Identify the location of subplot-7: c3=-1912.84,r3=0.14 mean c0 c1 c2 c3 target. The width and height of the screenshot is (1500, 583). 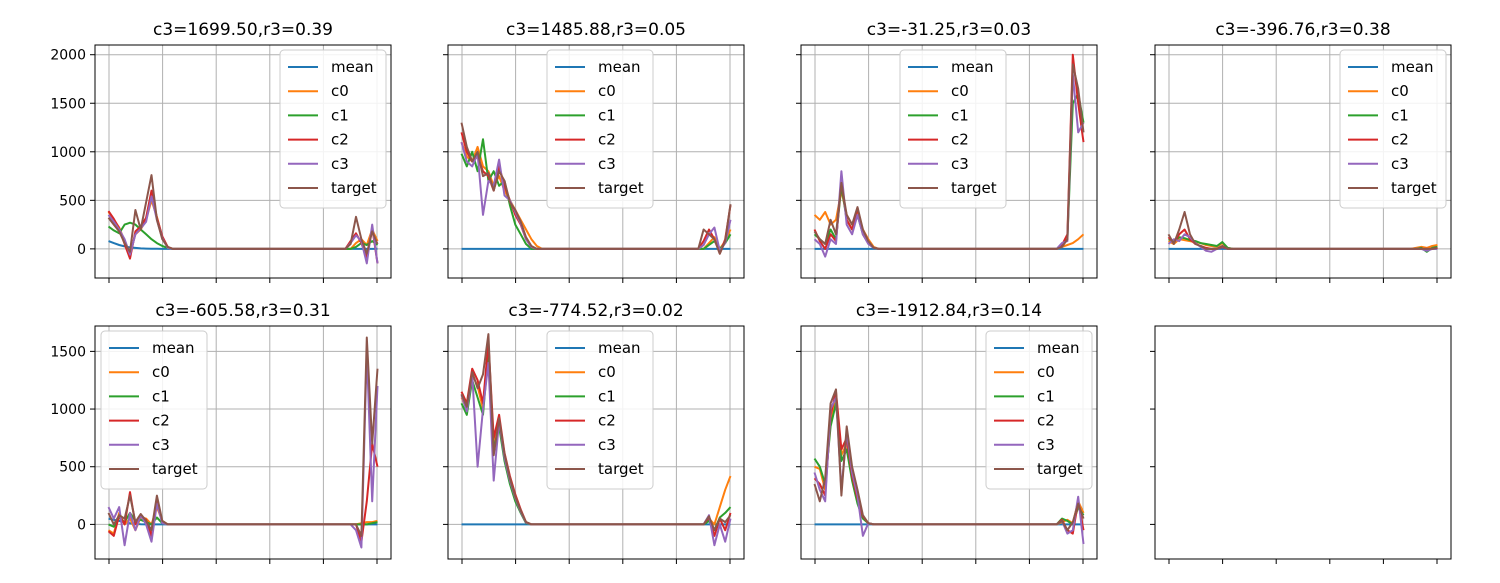
(947, 432).